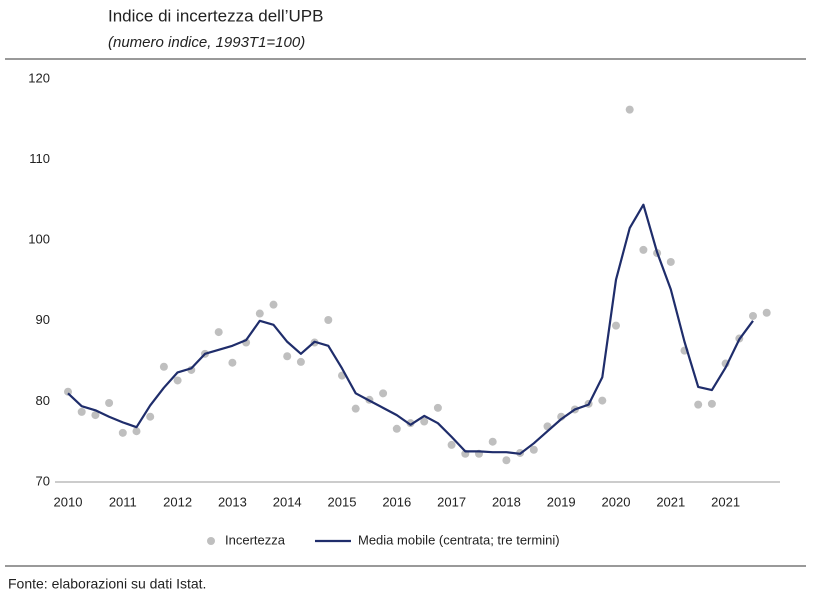 This screenshot has height=601, width=814. What do you see at coordinates (177, 501) in the screenshot?
I see `x-tick-label: 2012` at bounding box center [177, 501].